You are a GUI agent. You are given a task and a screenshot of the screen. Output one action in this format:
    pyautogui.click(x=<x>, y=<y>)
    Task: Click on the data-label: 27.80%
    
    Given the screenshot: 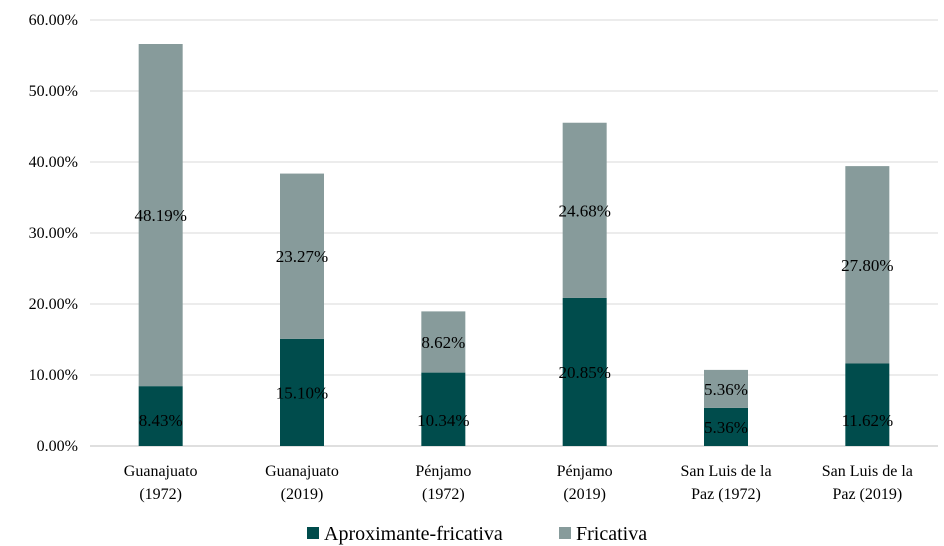 What is the action you would take?
    pyautogui.click(x=867, y=265)
    